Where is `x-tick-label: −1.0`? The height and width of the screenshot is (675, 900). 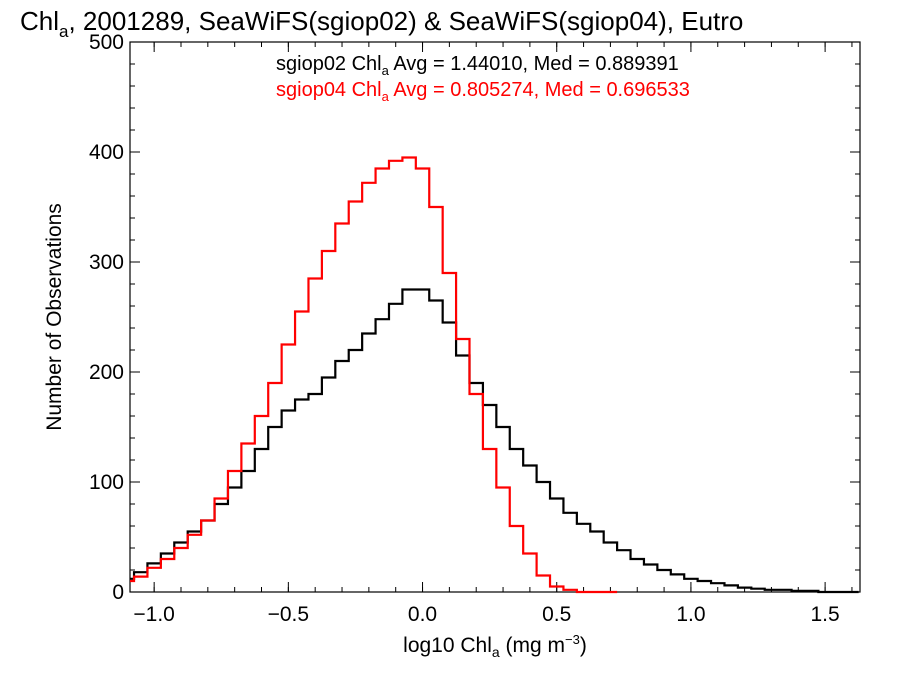
x-tick-label: −1.0 is located at coordinates (153, 614).